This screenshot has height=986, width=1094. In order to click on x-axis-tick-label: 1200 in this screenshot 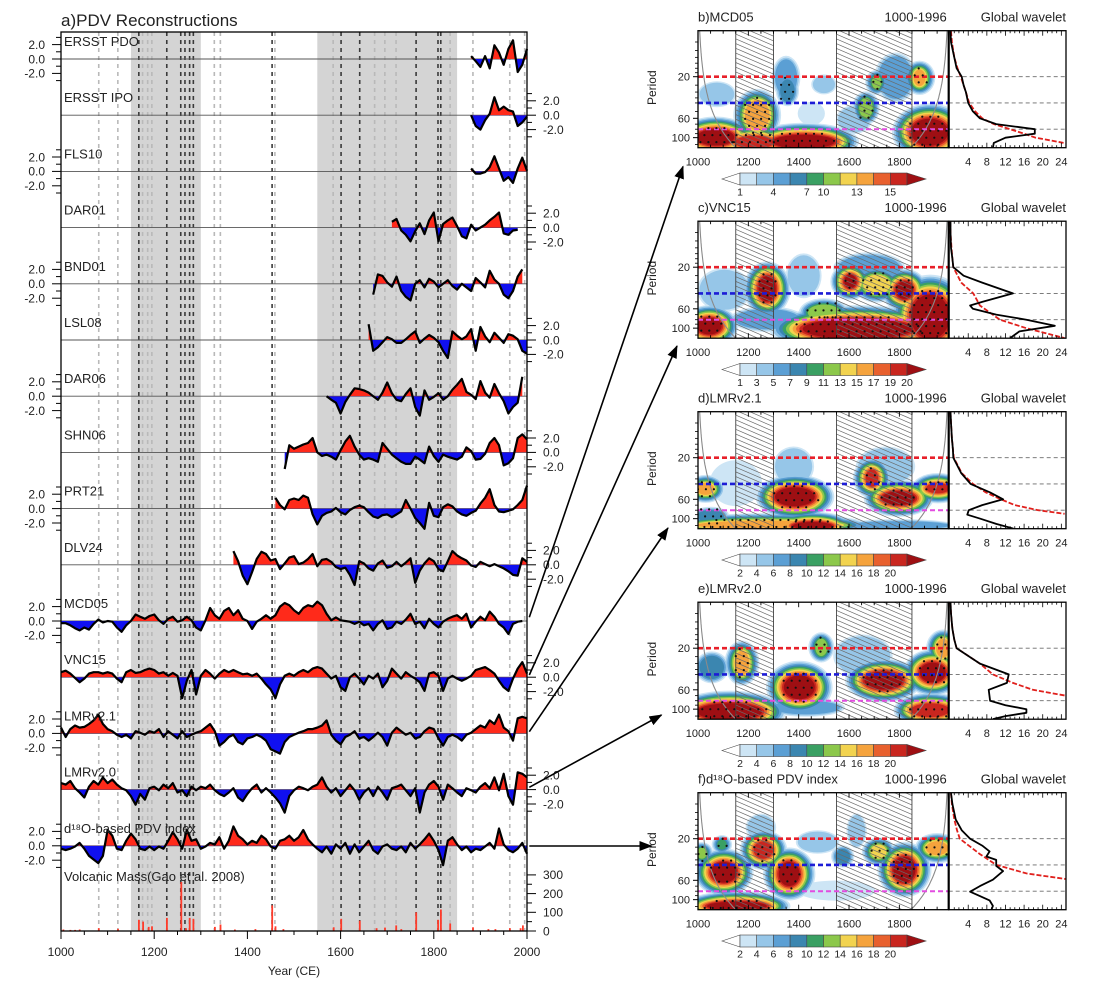, I will do `click(154, 952)`.